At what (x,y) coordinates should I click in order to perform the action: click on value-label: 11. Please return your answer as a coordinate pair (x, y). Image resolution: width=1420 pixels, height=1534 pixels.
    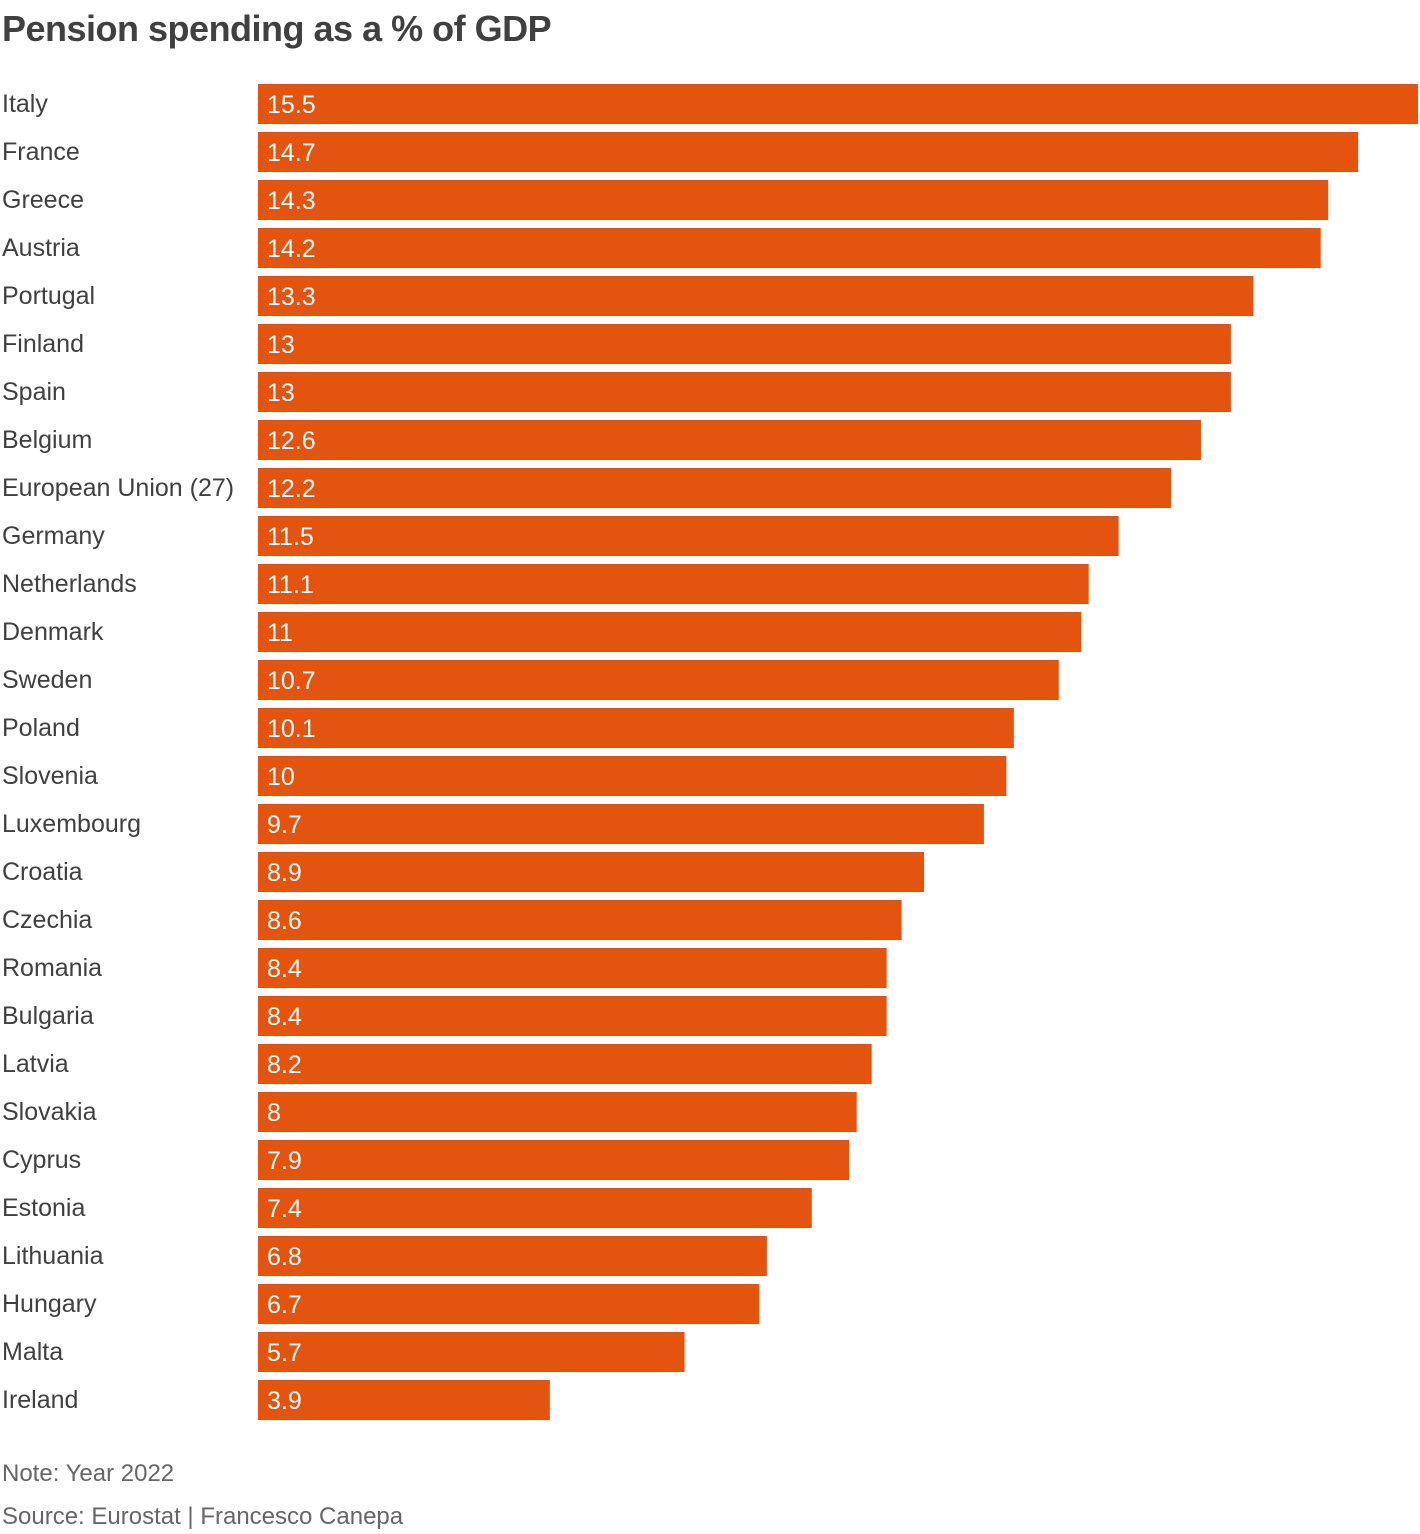
    Looking at the image, I should click on (280, 633).